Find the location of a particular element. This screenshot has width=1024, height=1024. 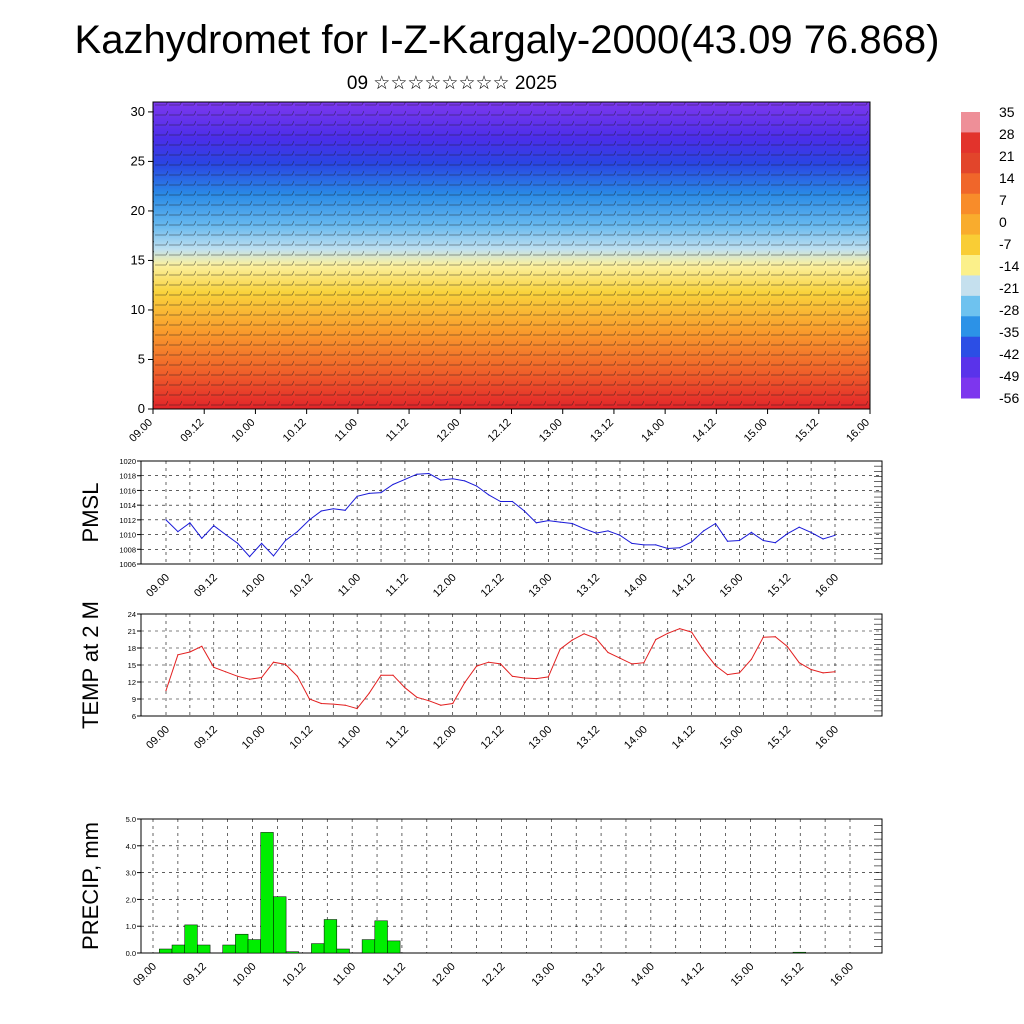

heatmap-ytick-label: 20 is located at coordinates (138, 210).